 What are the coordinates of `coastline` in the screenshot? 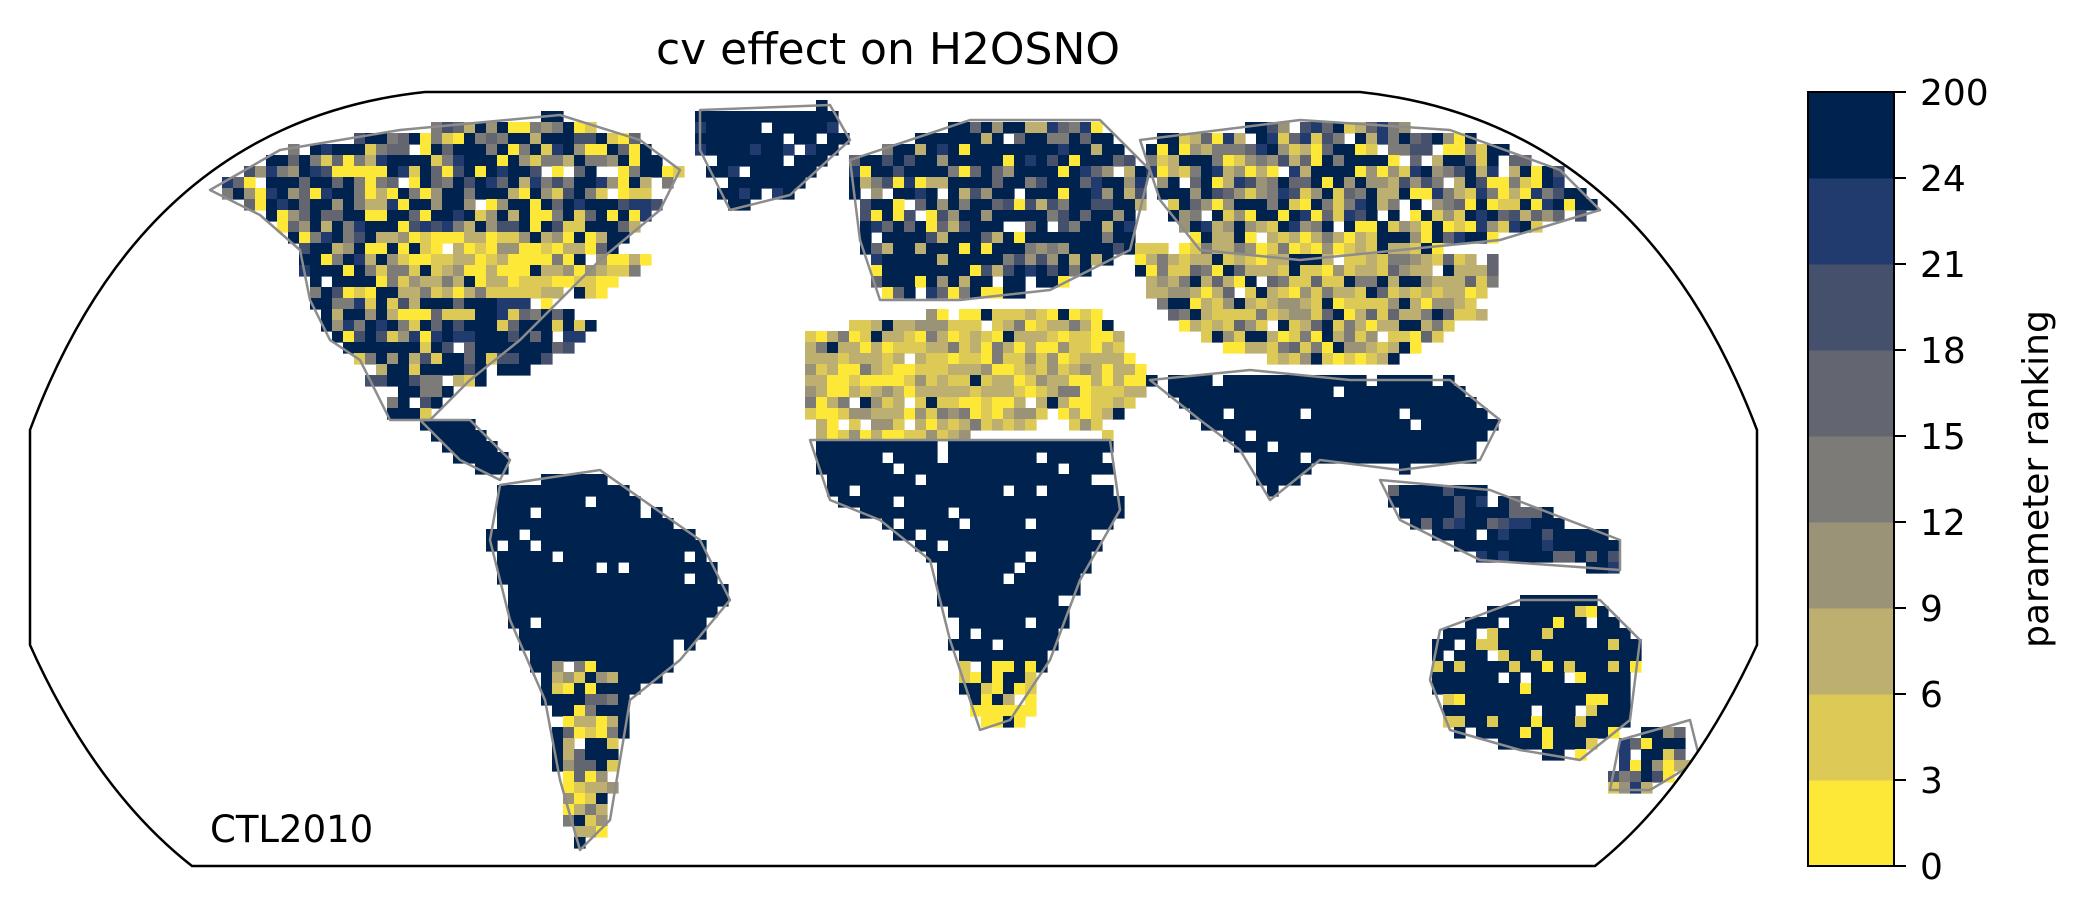 It's located at (1655, 755).